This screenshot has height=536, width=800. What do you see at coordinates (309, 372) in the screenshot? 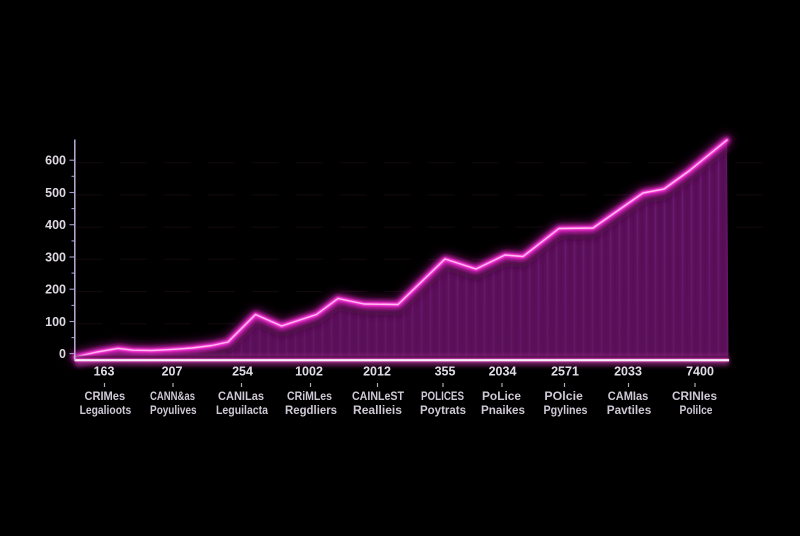
I see `svg-text: 1002` at bounding box center [309, 372].